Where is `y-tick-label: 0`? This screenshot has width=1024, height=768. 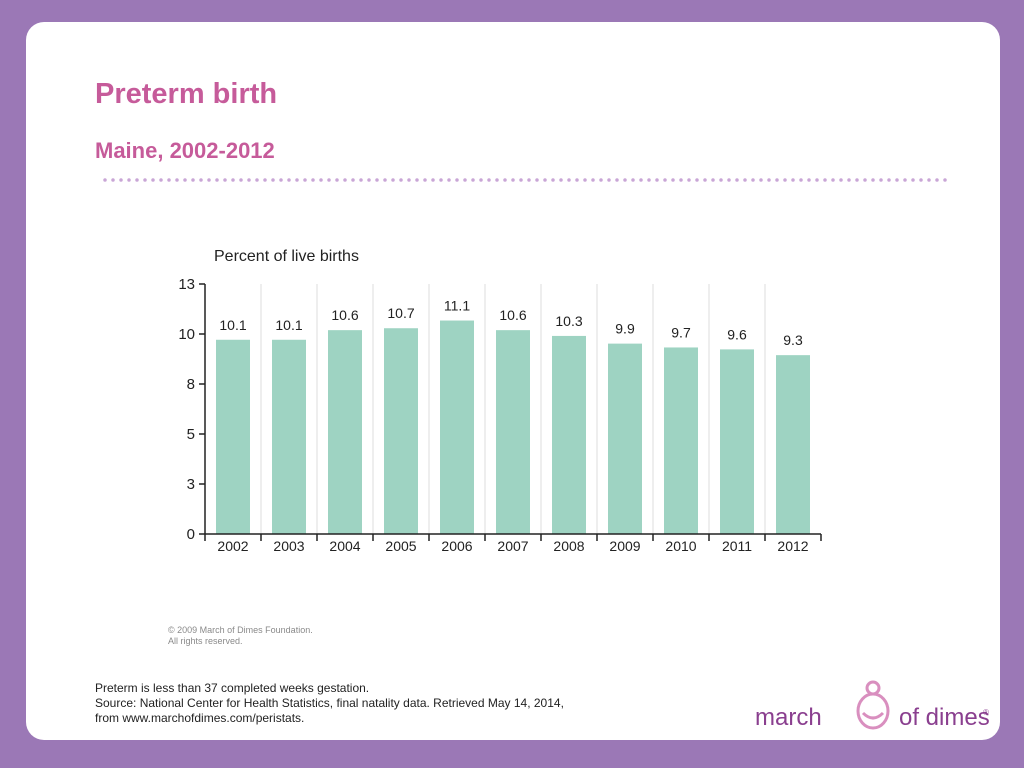 y-tick-label: 0 is located at coordinates (191, 534).